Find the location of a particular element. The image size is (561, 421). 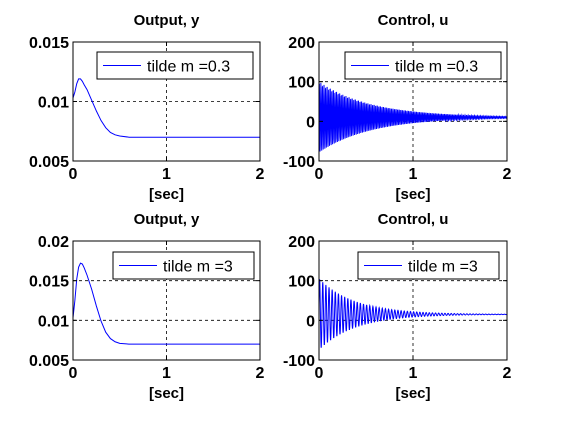

legend-box is located at coordinates (175, 65).